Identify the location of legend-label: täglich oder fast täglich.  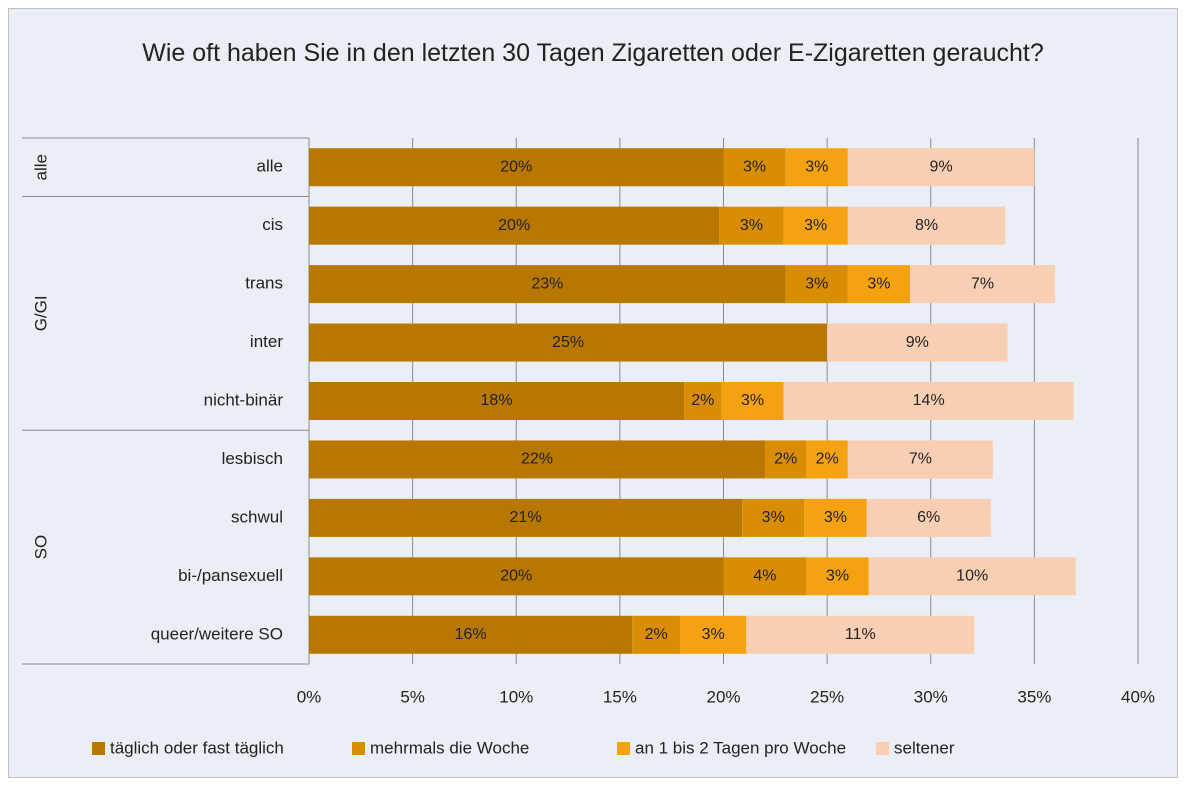
(197, 747).